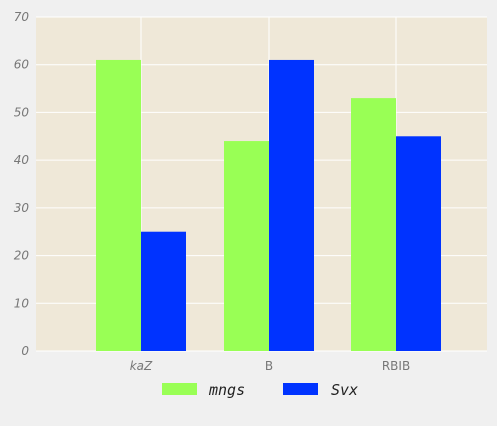  Describe the element at coordinates (22, 112) in the screenshot. I see `y-tick-label: 50` at that location.